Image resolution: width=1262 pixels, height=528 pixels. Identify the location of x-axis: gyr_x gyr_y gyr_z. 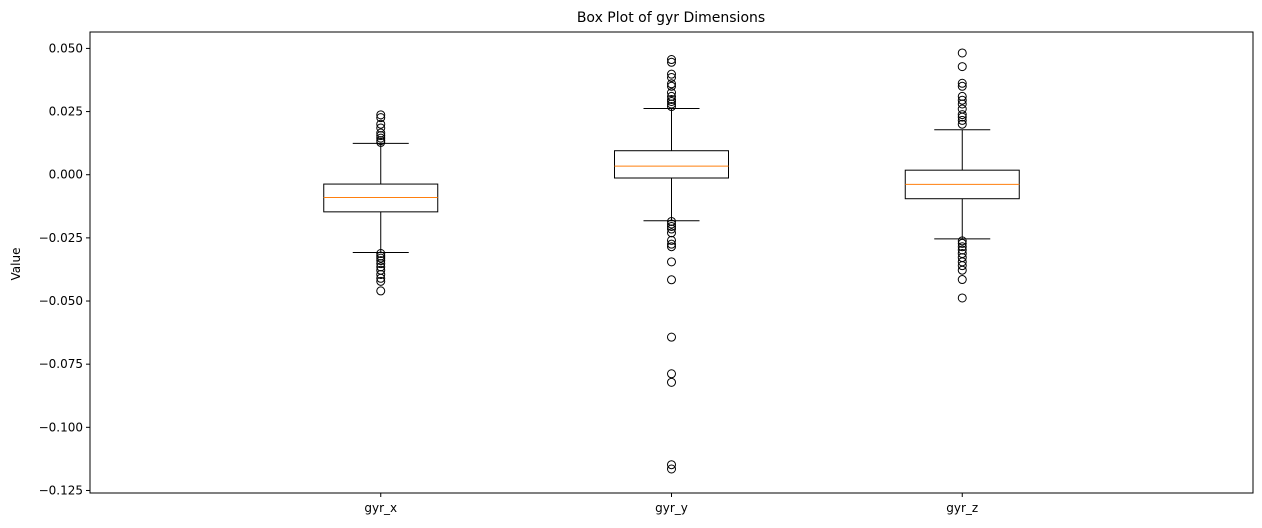
(671, 504).